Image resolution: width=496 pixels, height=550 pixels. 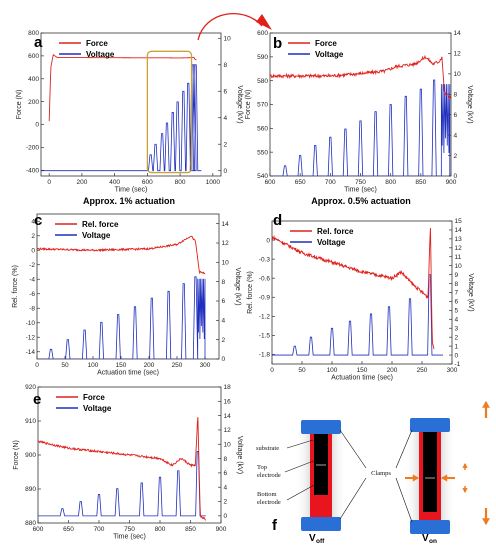 I want to click on compress-arrow-right, so click(x=412, y=478).